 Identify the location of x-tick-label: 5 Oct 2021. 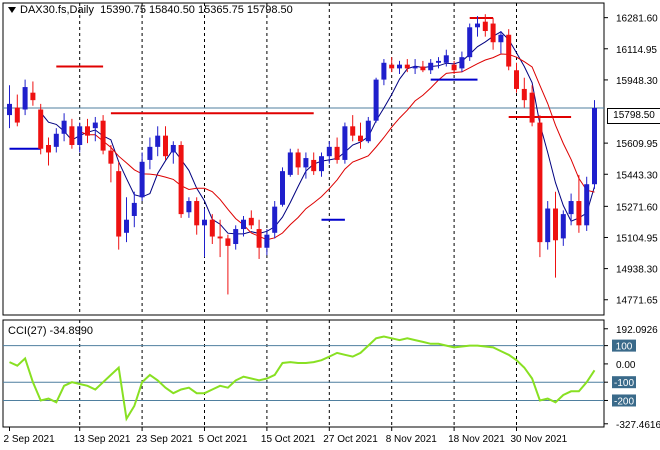
(223, 439).